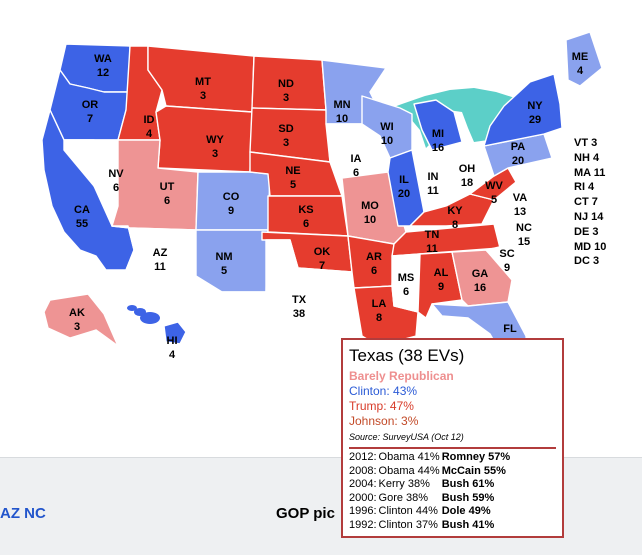 The height and width of the screenshot is (555, 642). I want to click on state-ev-sd: 3, so click(286, 143).